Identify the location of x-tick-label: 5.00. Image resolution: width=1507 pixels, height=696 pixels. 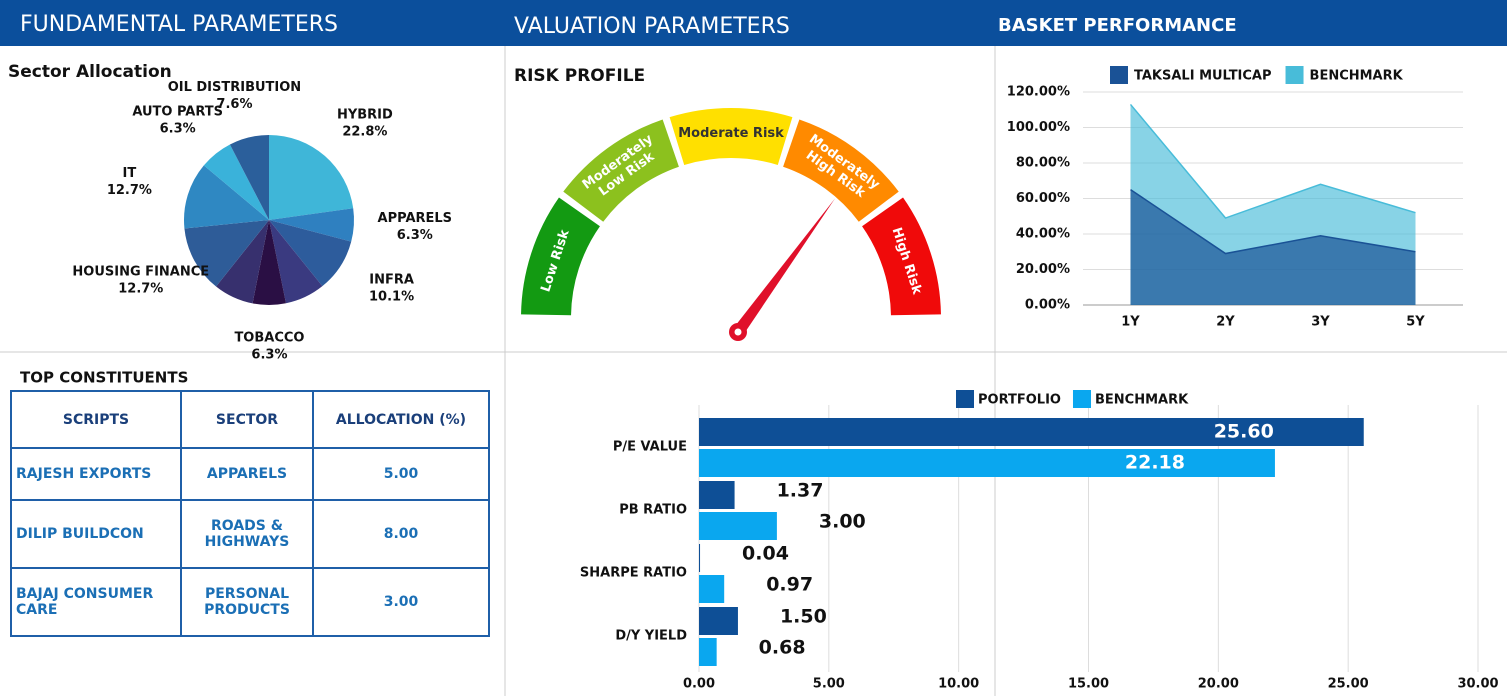
(829, 684).